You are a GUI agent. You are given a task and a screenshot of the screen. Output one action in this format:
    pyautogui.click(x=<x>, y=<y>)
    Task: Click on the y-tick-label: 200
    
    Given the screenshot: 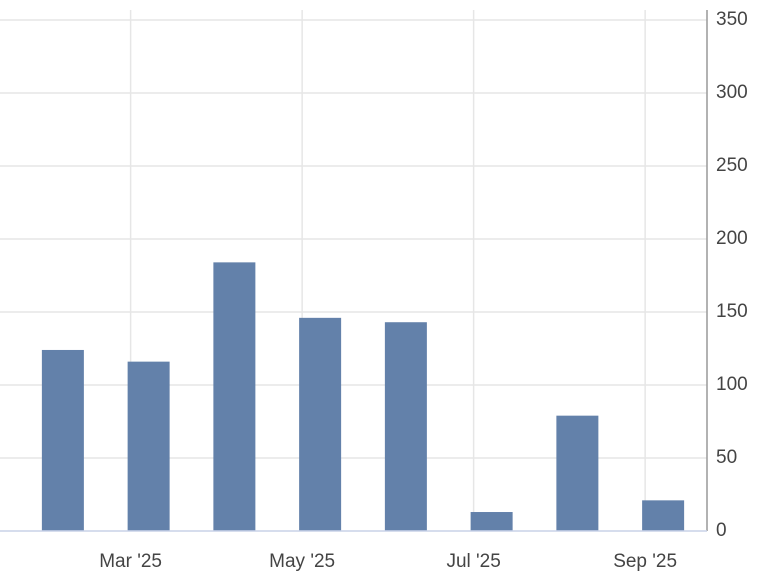 What is the action you would take?
    pyautogui.click(x=732, y=238)
    